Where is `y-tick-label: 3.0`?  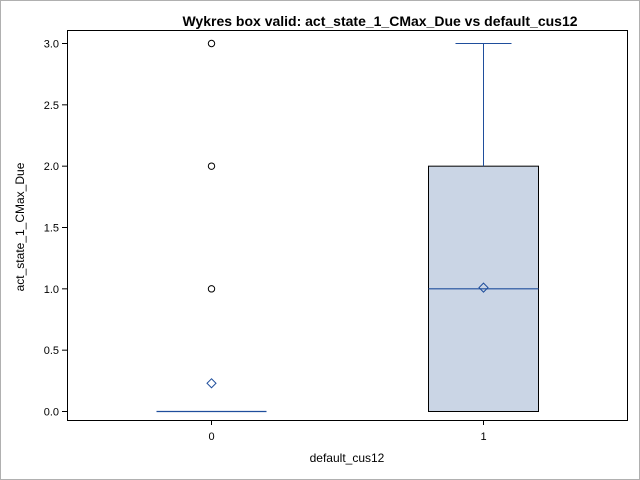 y-tick-label: 3.0 is located at coordinates (51, 45).